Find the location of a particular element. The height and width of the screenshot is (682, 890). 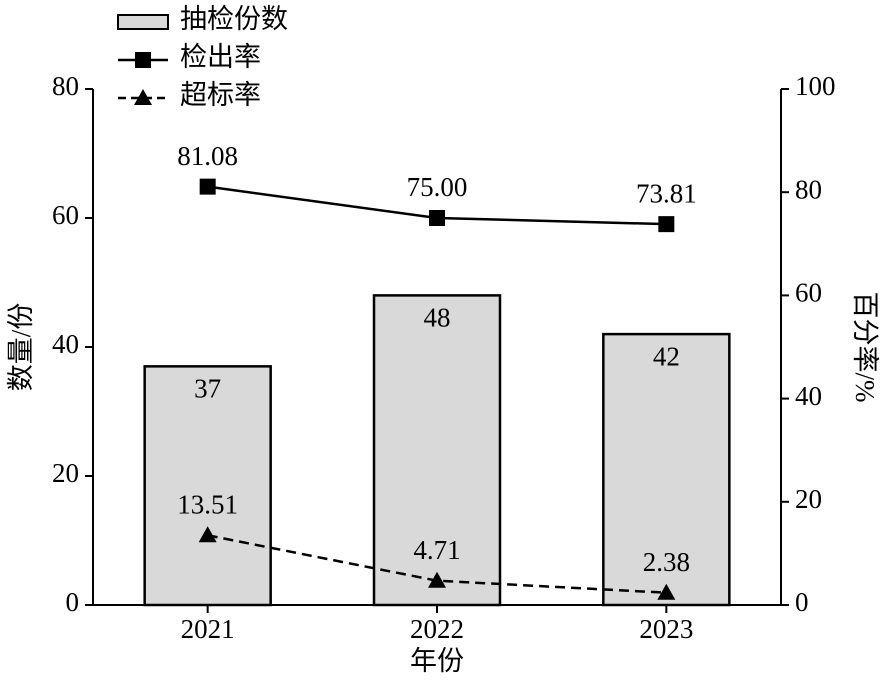

y2-axis-title: 百分率/% is located at coordinates (865, 347).